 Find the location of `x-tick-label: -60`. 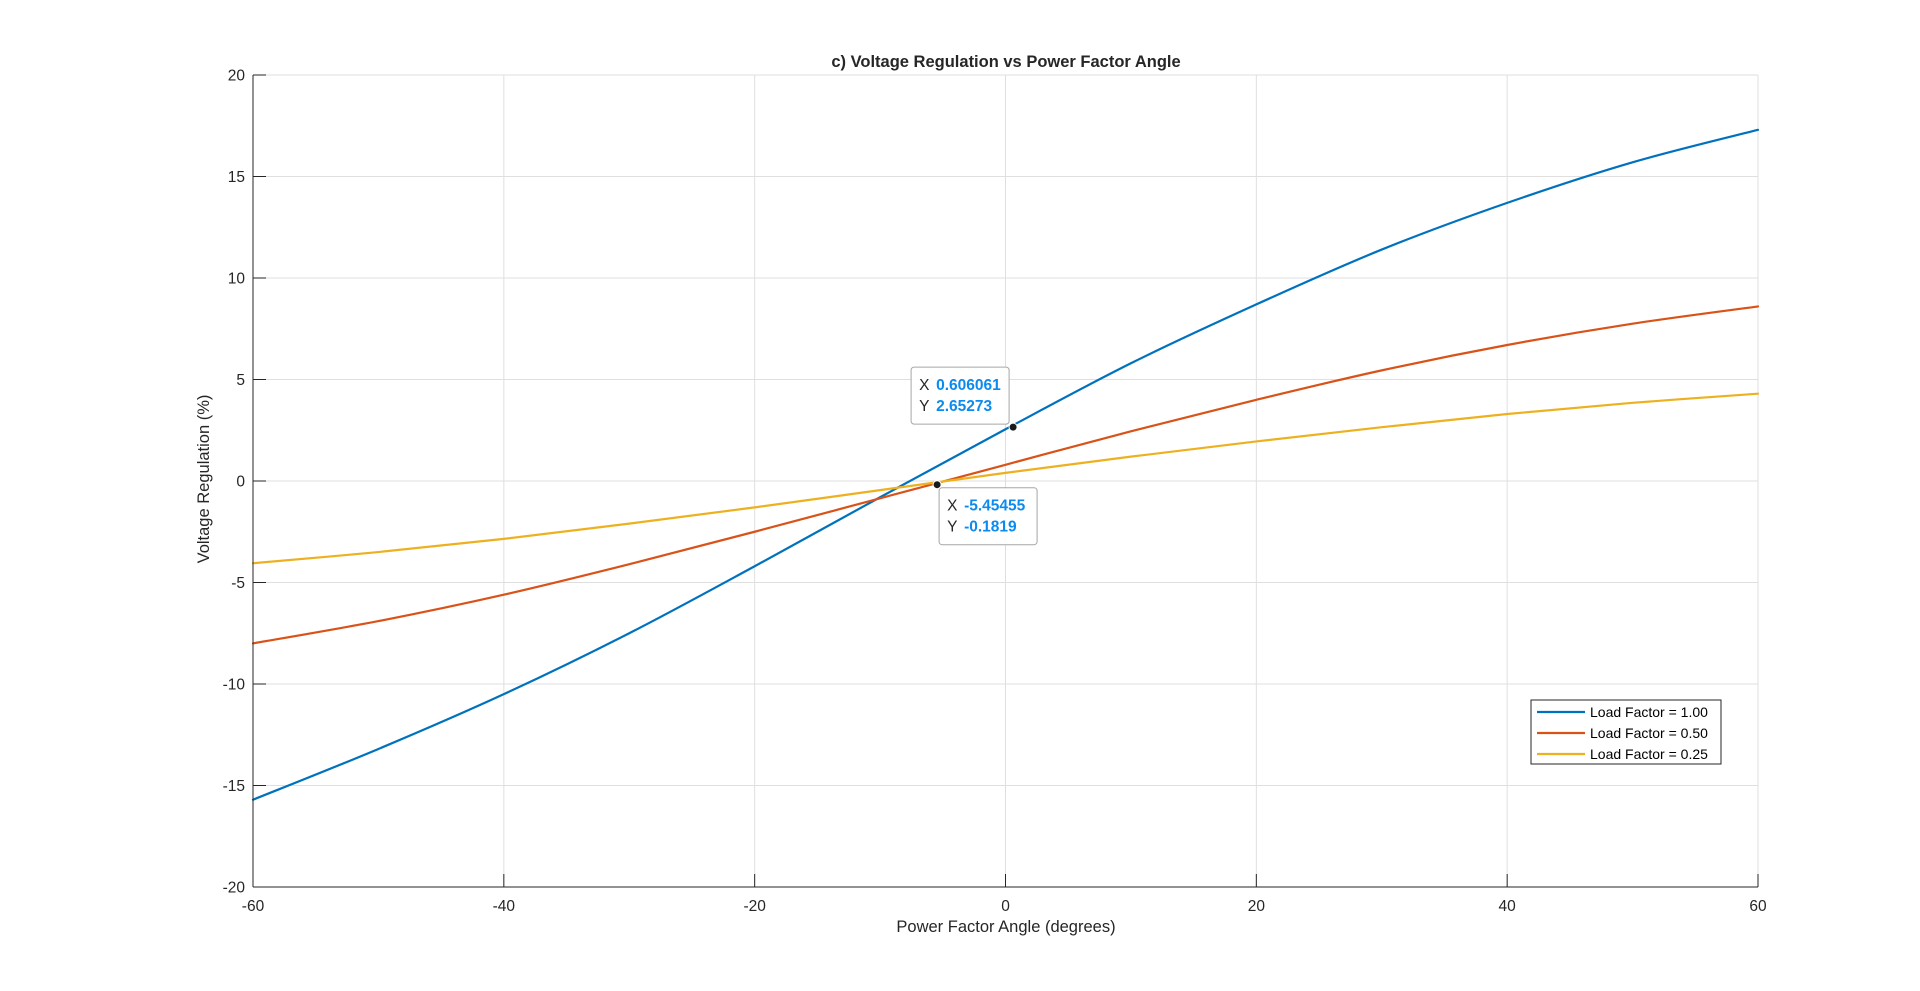

x-tick-label: -60 is located at coordinates (253, 906).